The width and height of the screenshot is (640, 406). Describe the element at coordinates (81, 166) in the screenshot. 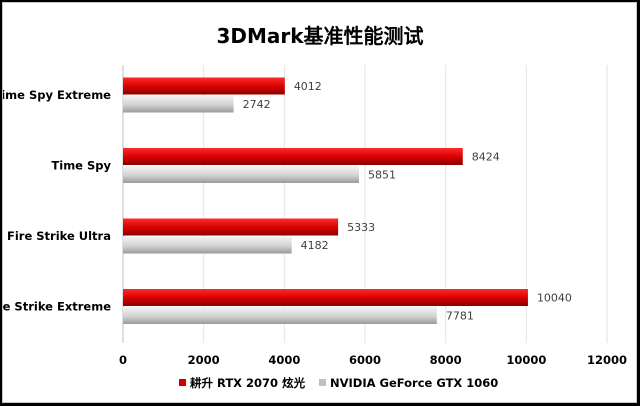

I see `category-label: Time Spy` at that location.